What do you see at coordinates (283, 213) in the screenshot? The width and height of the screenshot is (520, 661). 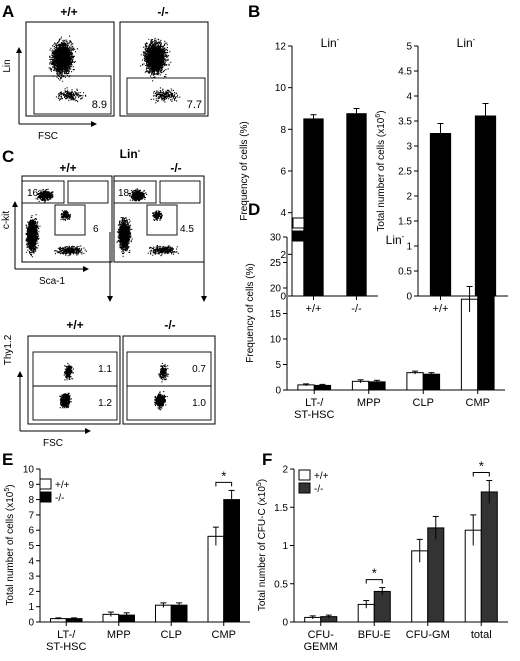 I see `y-tick-label: 4` at bounding box center [283, 213].